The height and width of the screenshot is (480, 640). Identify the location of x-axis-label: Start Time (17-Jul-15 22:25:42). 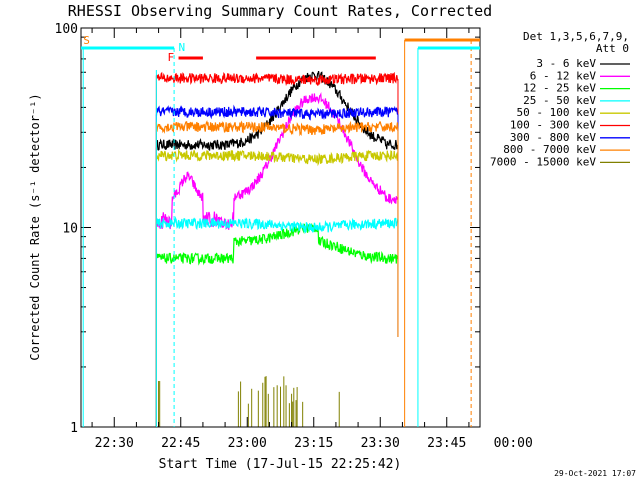
(280, 464).